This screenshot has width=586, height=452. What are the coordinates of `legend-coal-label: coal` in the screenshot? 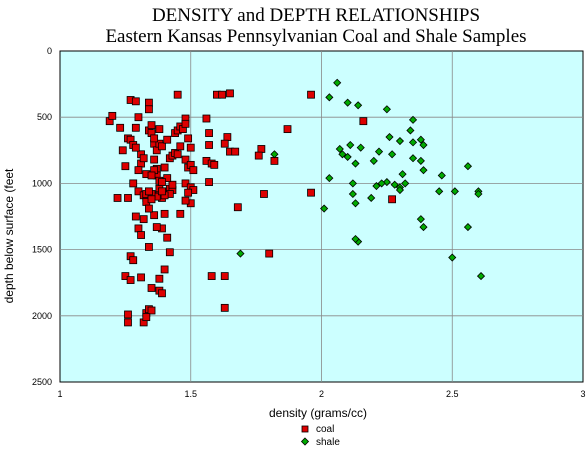 It's located at (325, 429).